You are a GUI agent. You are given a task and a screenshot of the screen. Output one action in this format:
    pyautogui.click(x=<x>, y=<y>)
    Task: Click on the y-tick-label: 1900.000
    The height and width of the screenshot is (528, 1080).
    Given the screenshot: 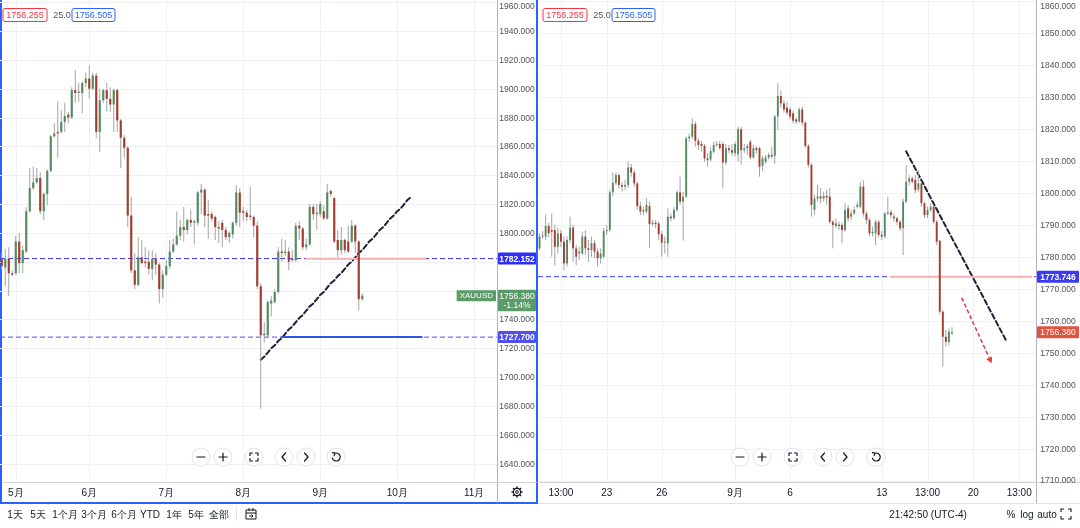 What is the action you would take?
    pyautogui.click(x=517, y=88)
    